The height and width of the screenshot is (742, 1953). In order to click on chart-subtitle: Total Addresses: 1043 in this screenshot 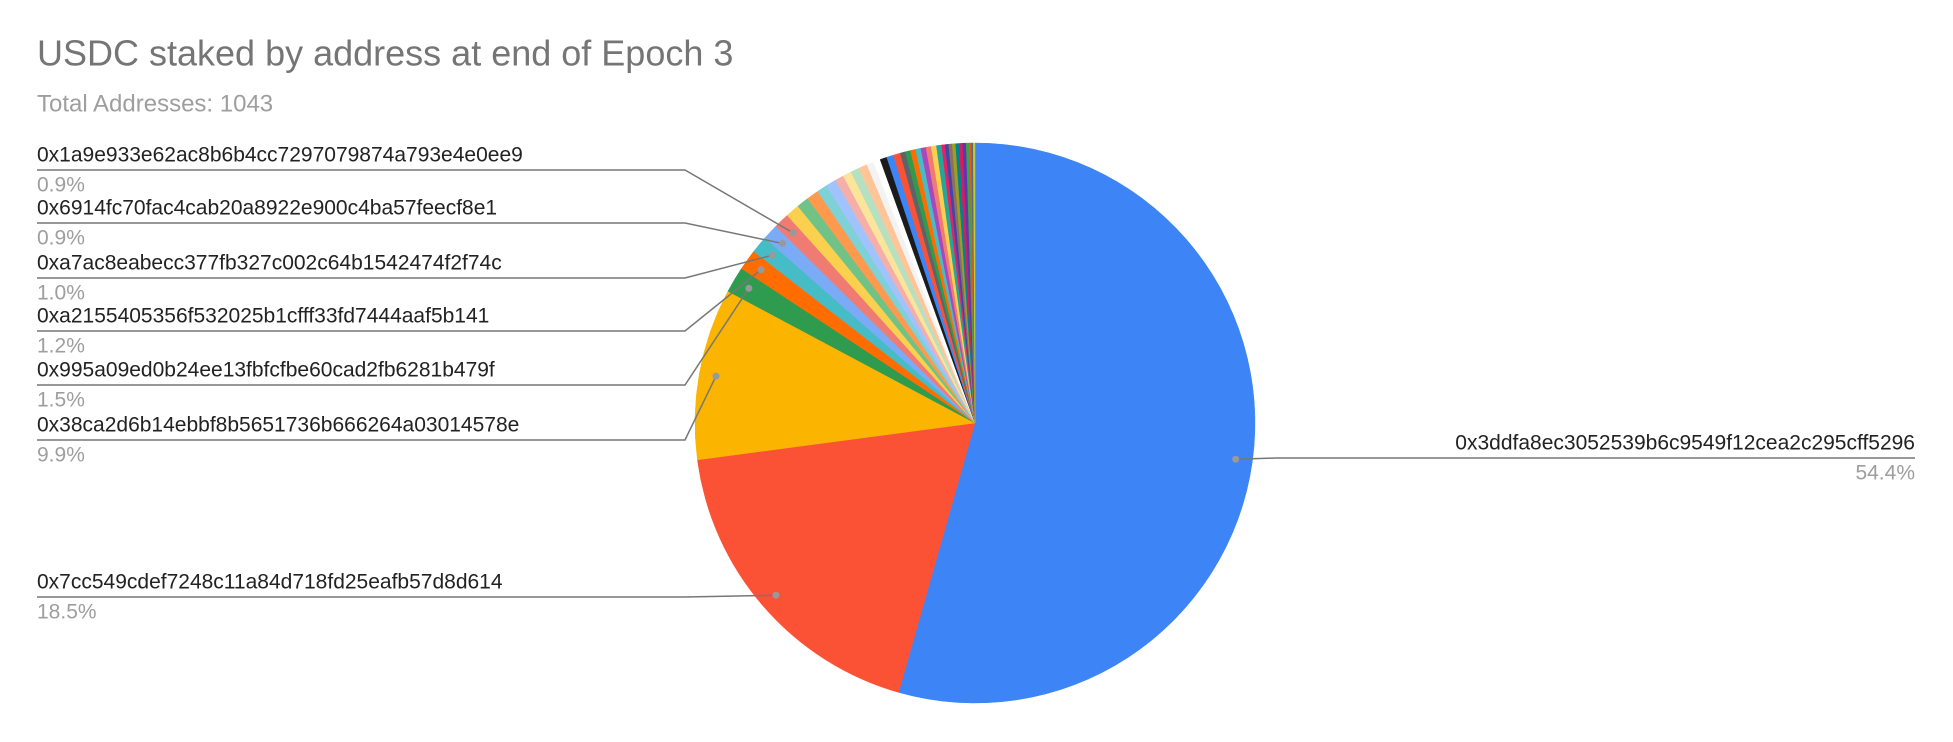, I will do `click(155, 103)`.